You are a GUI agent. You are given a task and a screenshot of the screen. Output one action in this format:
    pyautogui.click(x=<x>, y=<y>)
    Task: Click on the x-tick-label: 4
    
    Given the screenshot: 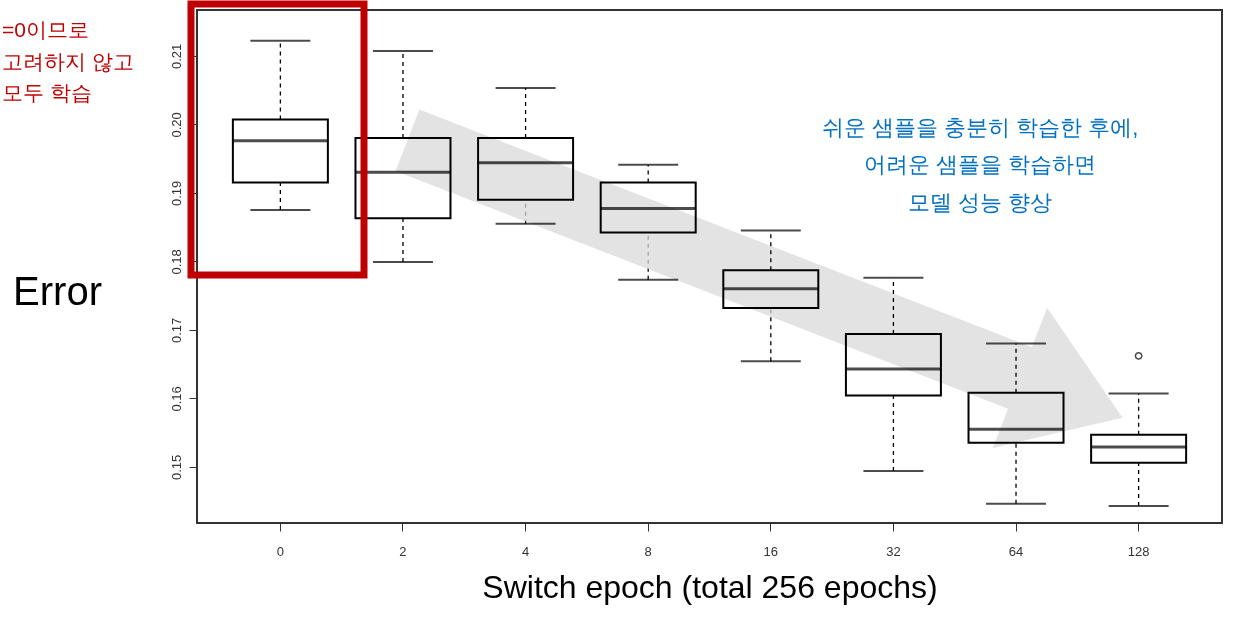 What is the action you would take?
    pyautogui.click(x=525, y=551)
    